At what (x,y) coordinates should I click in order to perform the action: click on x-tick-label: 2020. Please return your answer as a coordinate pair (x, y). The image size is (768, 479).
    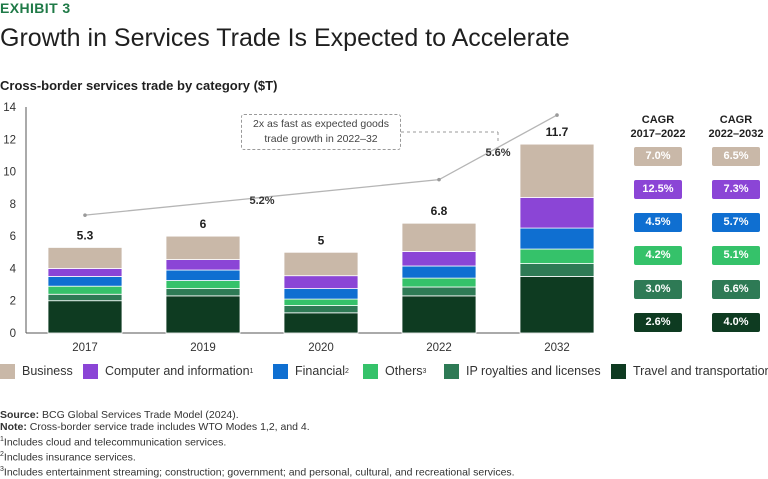
    Looking at the image, I should click on (321, 348).